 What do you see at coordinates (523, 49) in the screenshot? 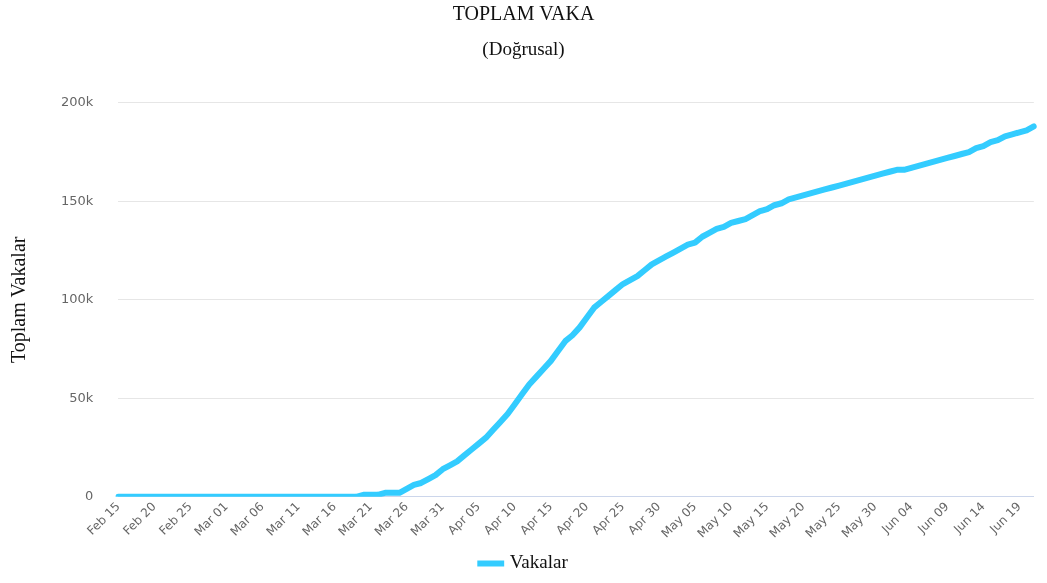
I see `chart-subtitle: (Doğrusal)` at bounding box center [523, 49].